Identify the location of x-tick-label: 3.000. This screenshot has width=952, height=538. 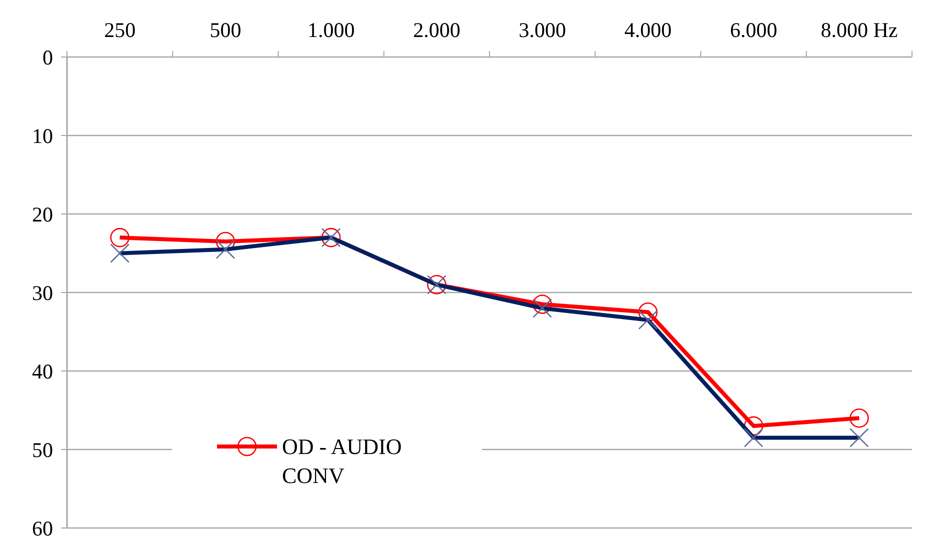
(542, 30).